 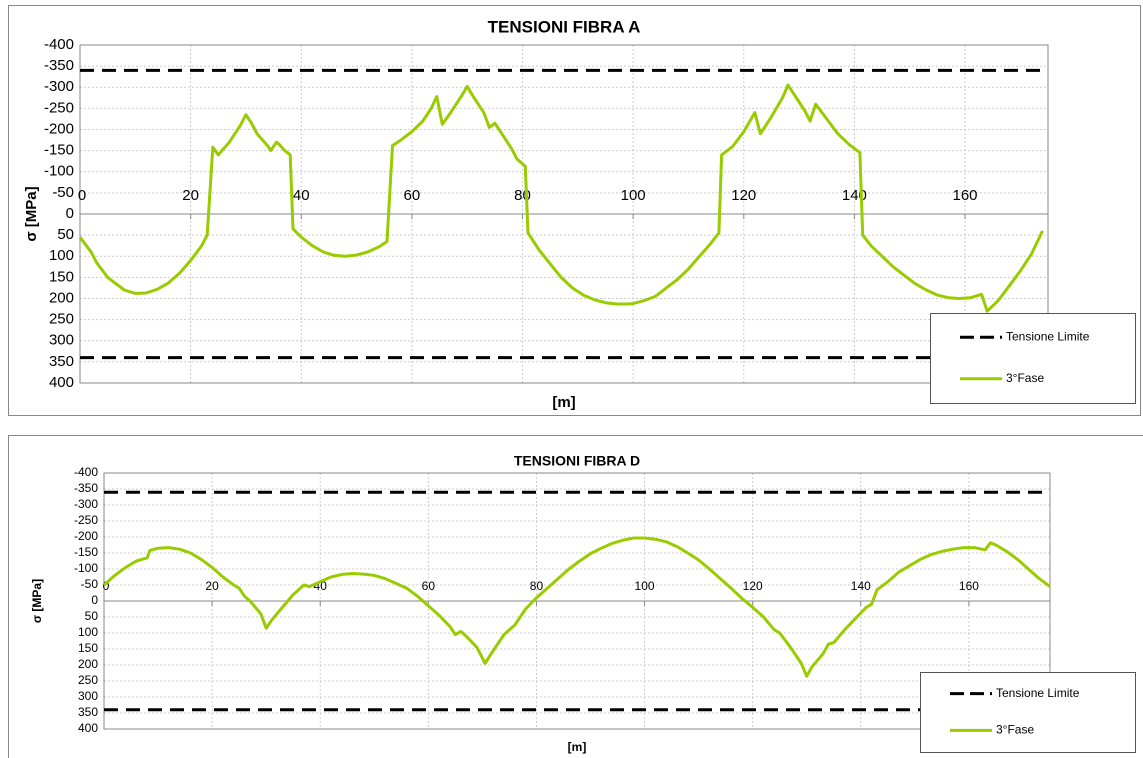 I want to click on chart-title: TENSIONI FIBRA D, so click(x=577, y=461).